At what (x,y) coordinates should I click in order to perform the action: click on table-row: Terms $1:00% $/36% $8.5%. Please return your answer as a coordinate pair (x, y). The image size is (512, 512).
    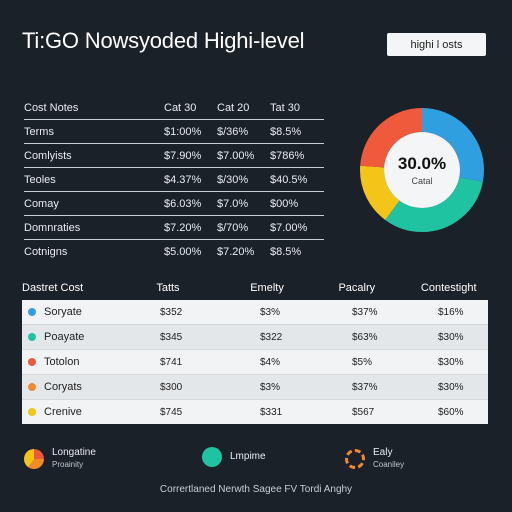
    Looking at the image, I should click on (174, 132).